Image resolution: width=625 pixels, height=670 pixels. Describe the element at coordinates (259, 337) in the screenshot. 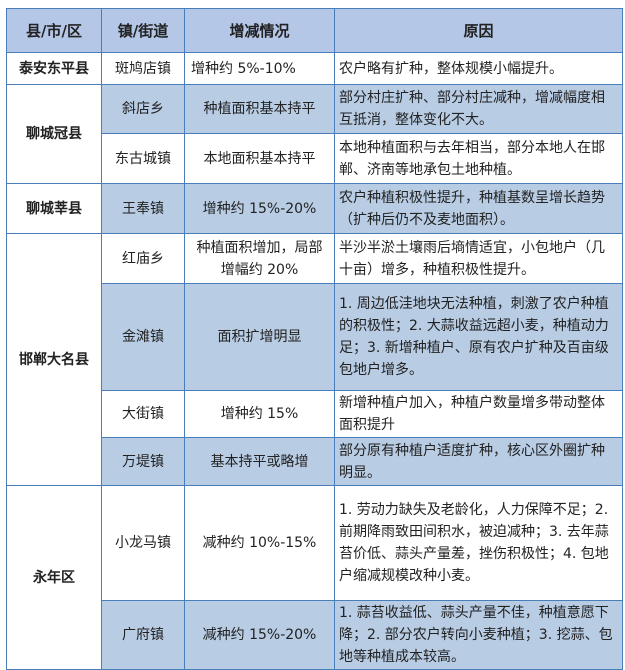

I see `change-cell: 面积扩增明显` at that location.